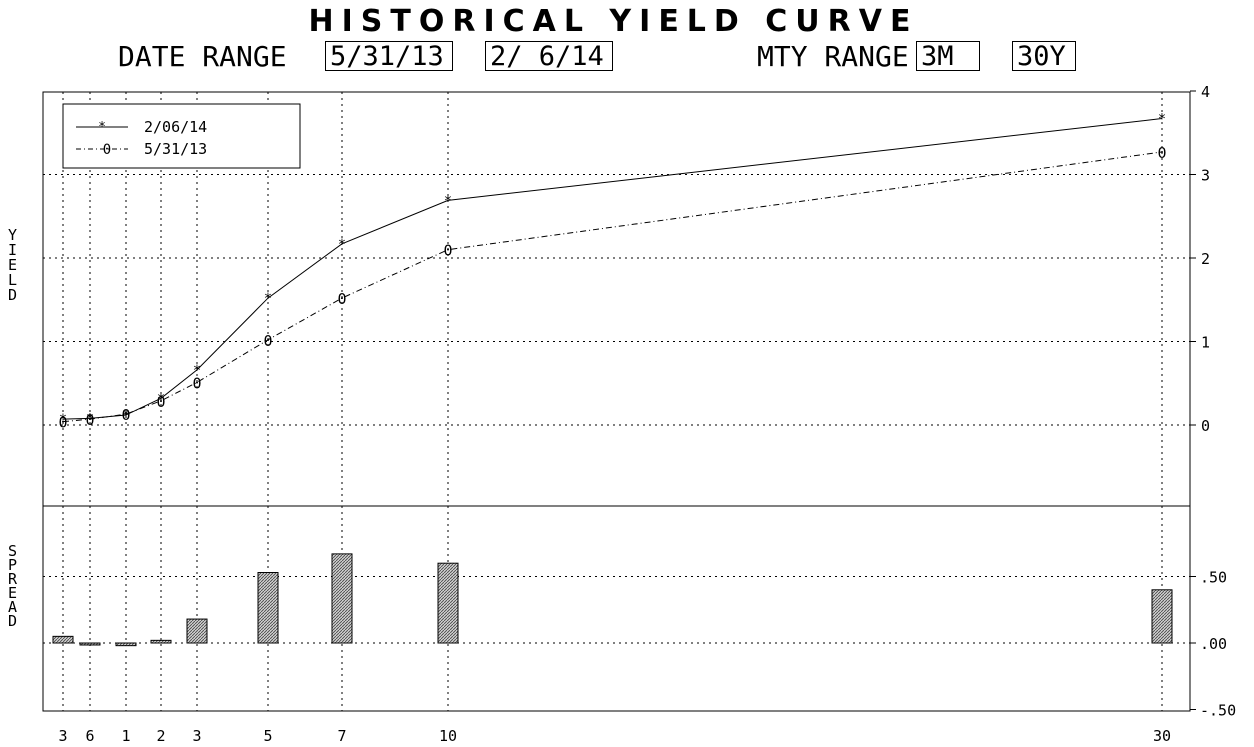 This screenshot has width=1254, height=747. I want to click on yield-tick-label-0: 0, so click(1205, 426).